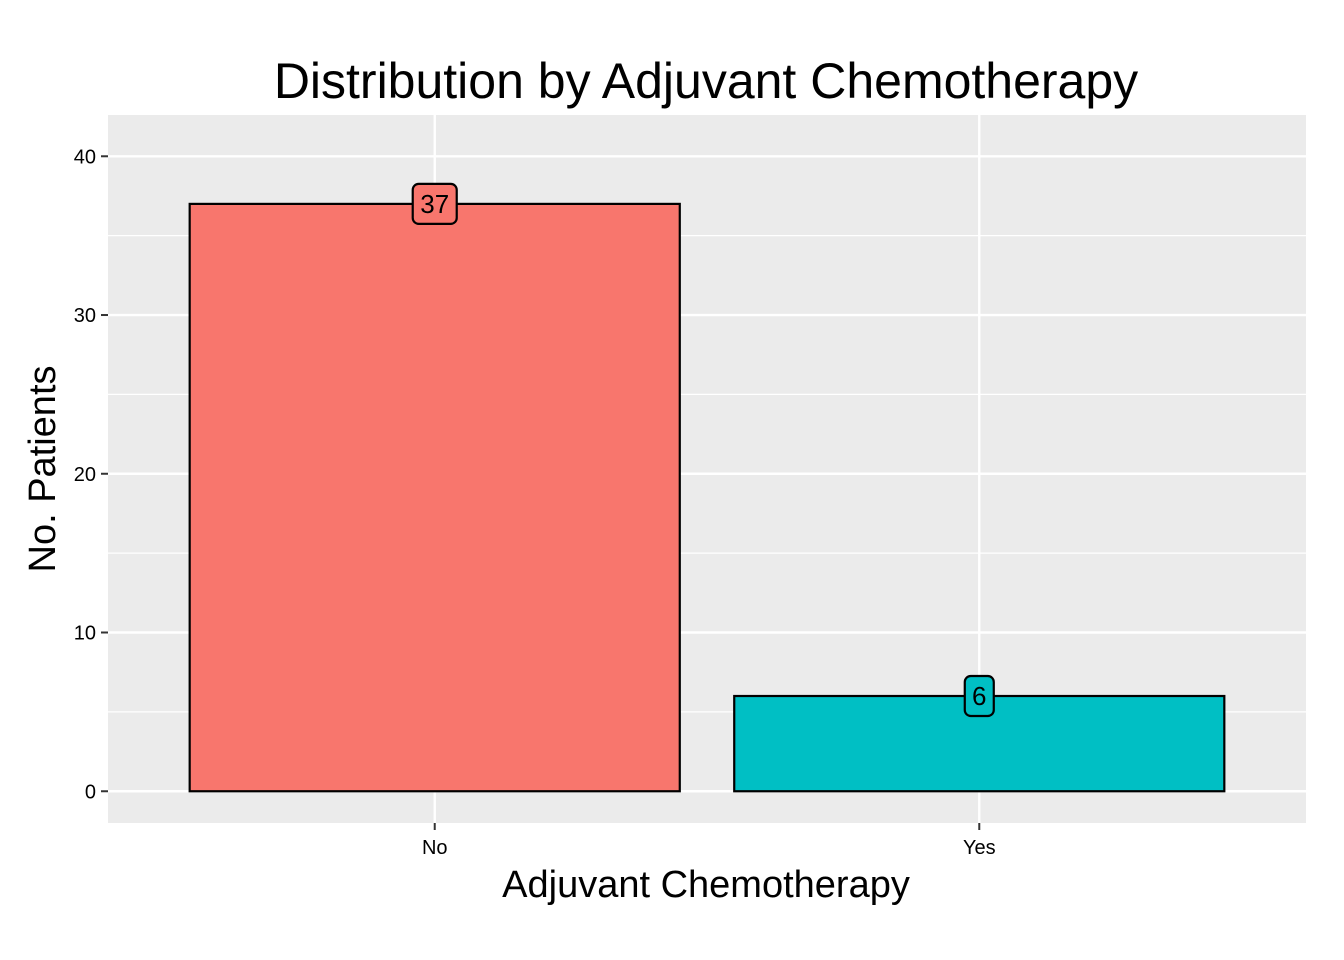 The width and height of the screenshot is (1344, 960). What do you see at coordinates (706, 81) in the screenshot?
I see `chart-title: Distribution by Adjuvant Chemotherapy` at bounding box center [706, 81].